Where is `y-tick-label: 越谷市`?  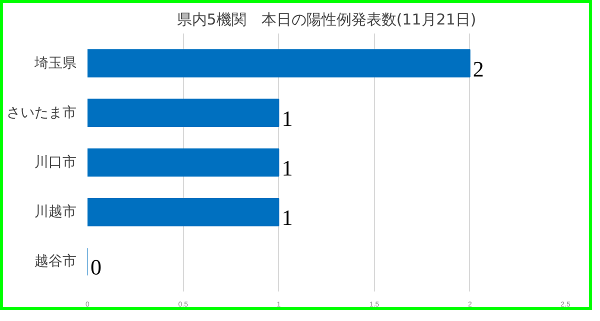 y-tick-label: 越谷市 is located at coordinates (55, 262).